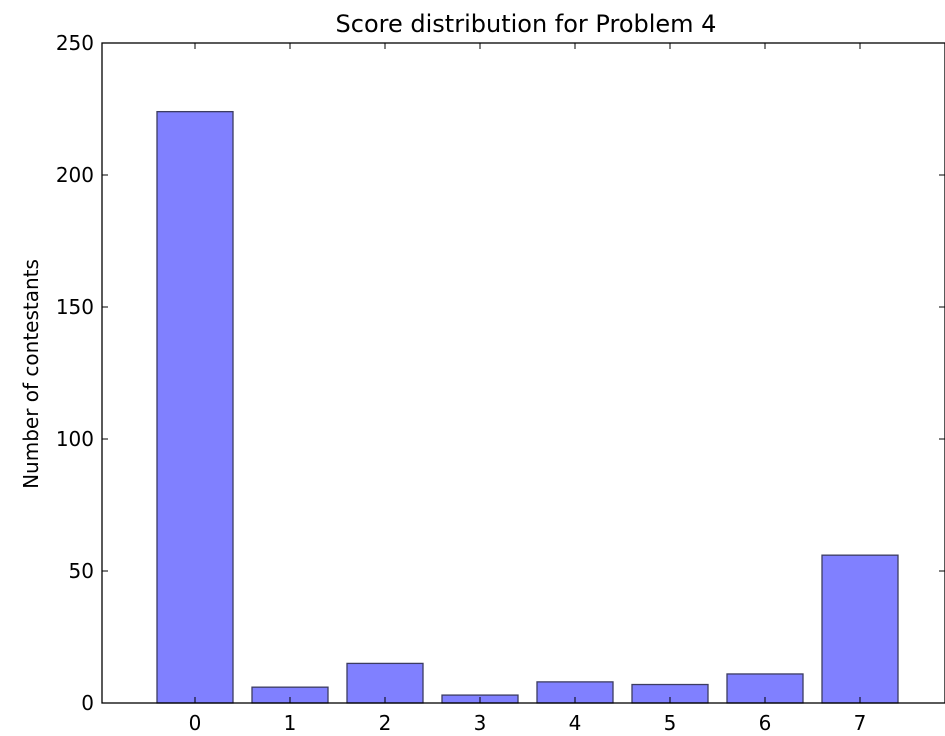 The width and height of the screenshot is (945, 736). I want to click on x-tick-label: 2, so click(385, 723).